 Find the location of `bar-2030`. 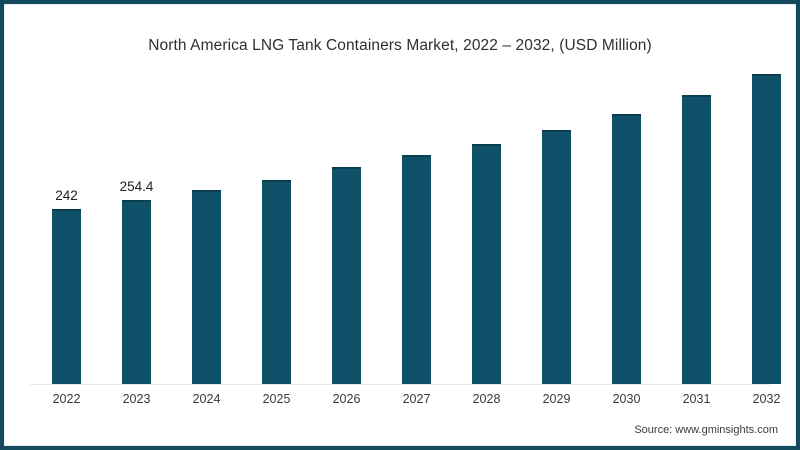

bar-2030 is located at coordinates (626, 249).